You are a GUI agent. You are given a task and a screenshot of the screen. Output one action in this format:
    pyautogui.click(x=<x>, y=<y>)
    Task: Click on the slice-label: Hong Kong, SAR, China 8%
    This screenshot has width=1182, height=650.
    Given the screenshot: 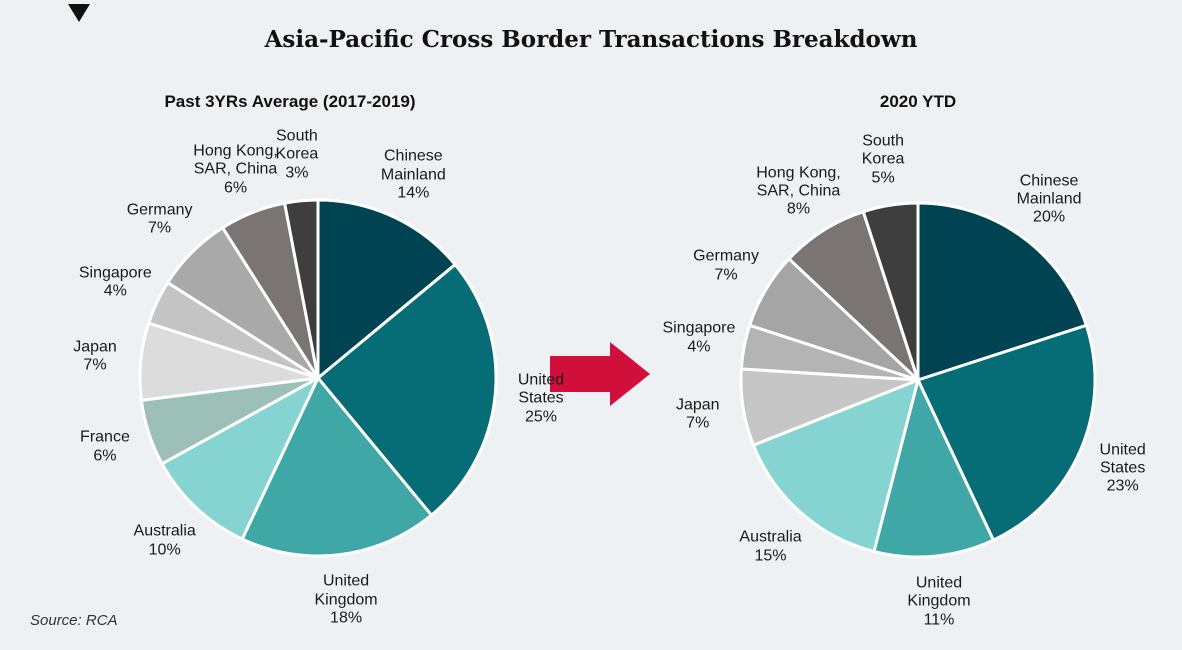 What is the action you would take?
    pyautogui.click(x=798, y=191)
    